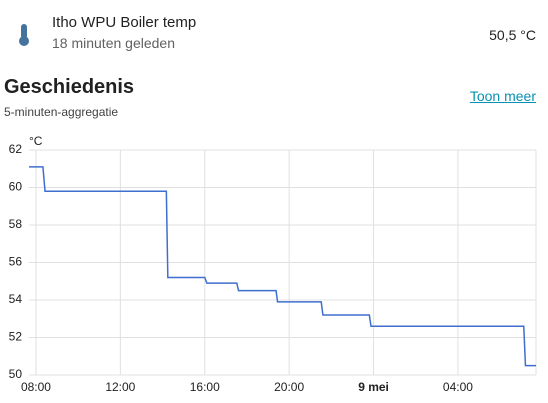  I want to click on x-tick-label: 08:00, so click(36, 387).